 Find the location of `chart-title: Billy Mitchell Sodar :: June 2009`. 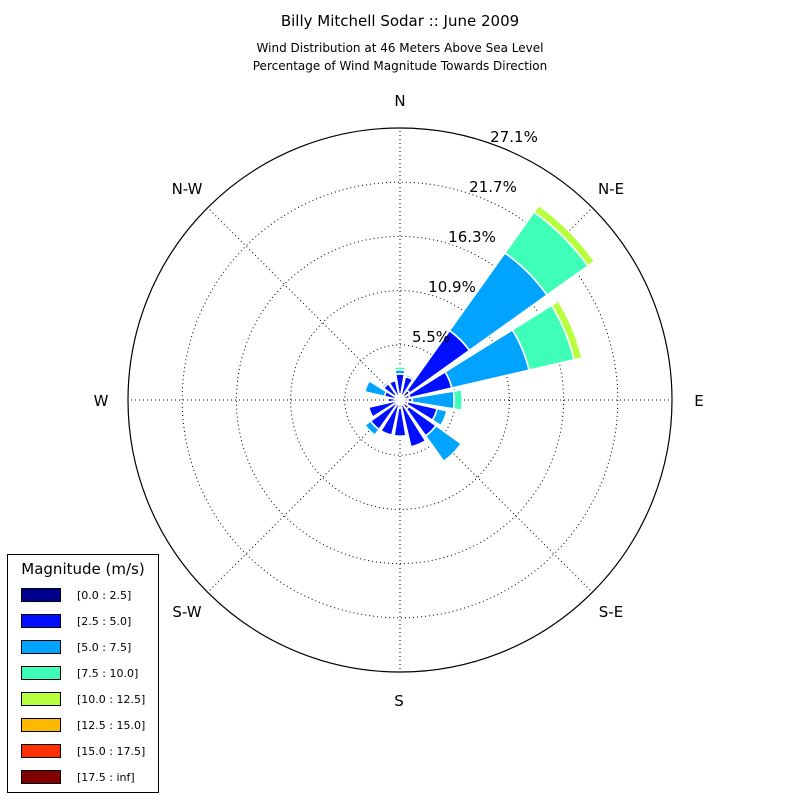

chart-title: Billy Mitchell Sodar :: June 2009 is located at coordinates (400, 21).